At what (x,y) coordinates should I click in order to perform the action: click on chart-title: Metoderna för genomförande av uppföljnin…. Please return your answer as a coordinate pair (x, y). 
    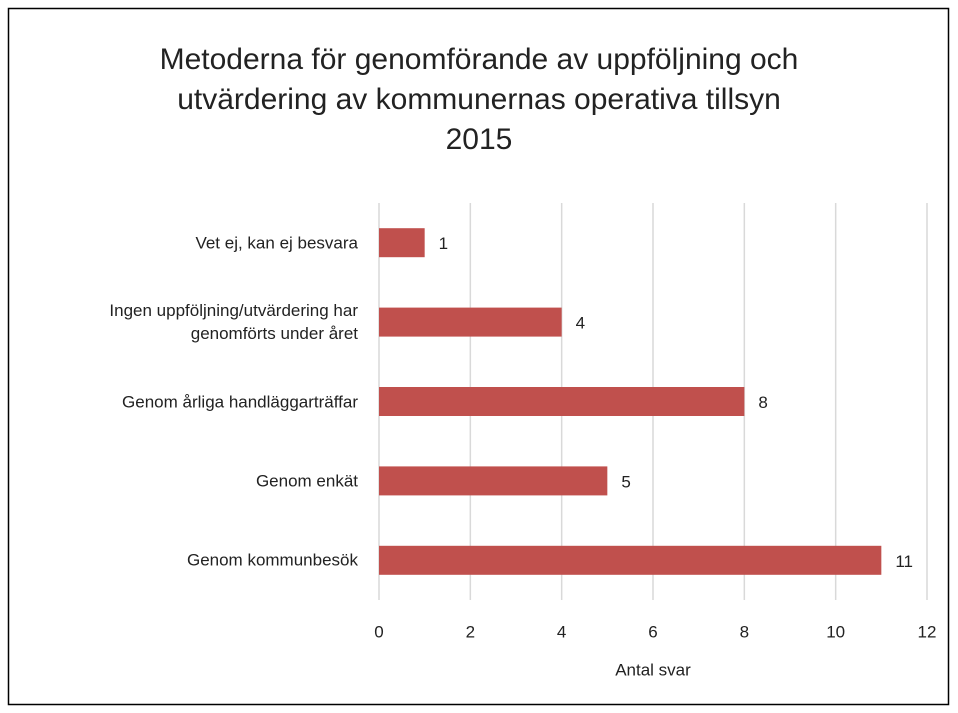
    Looking at the image, I should click on (479, 99).